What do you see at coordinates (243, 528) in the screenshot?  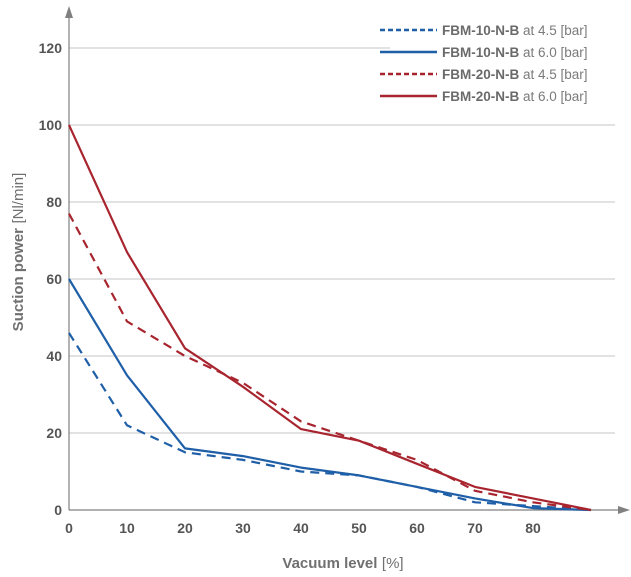 I see `x-tick-label: 30` at bounding box center [243, 528].